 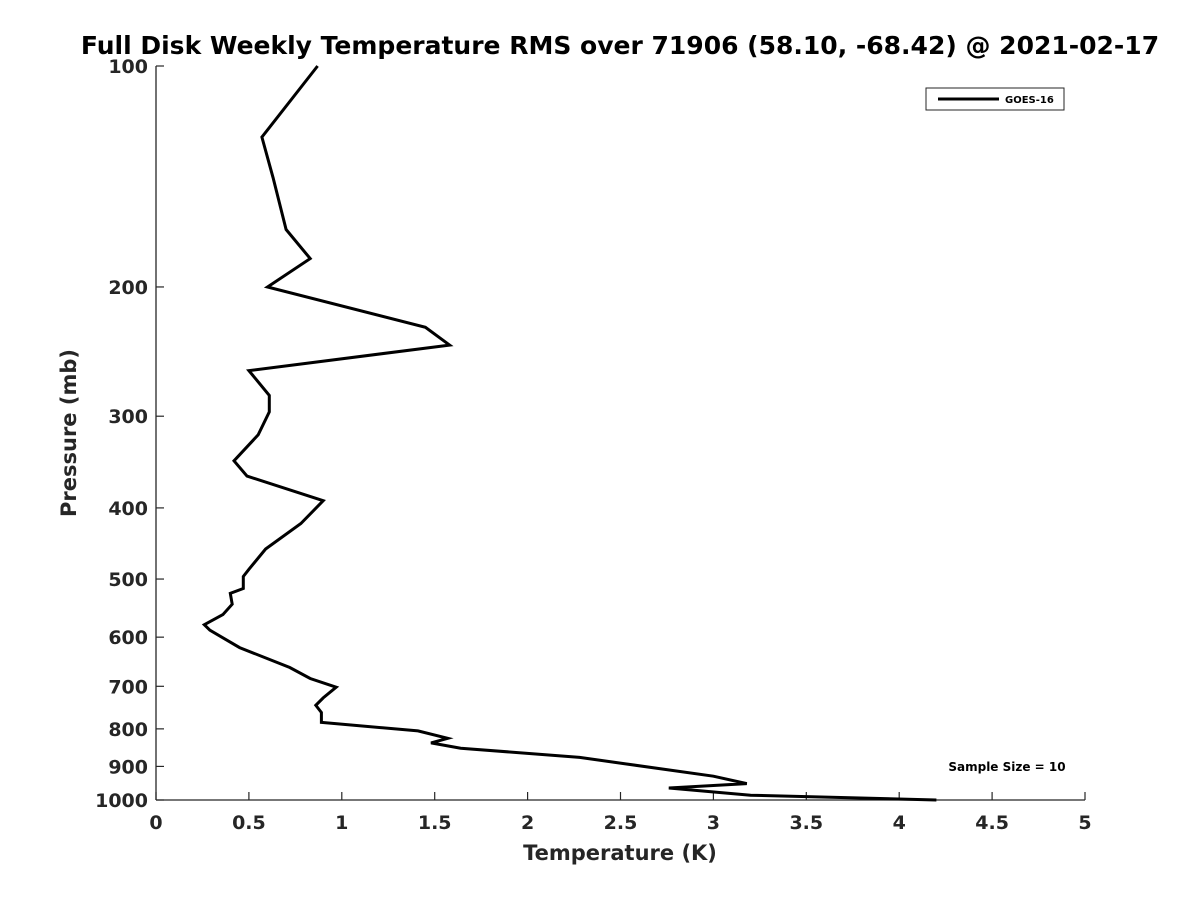 I want to click on y-ticks: 100 200 300 400 500 600 700 800 900 1000, so click(x=129, y=434).